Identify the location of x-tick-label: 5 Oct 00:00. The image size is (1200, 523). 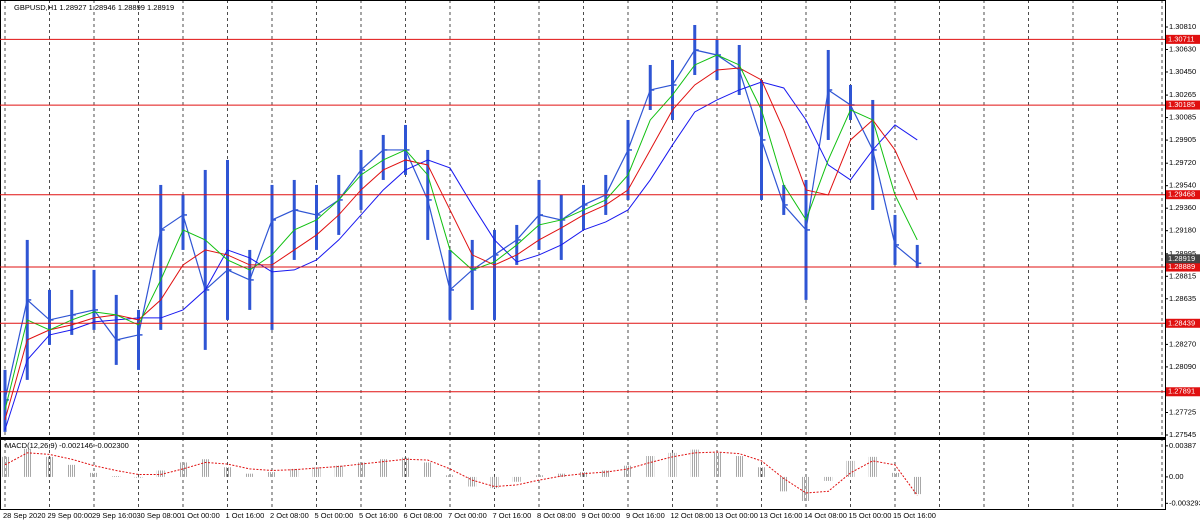
(334, 515).